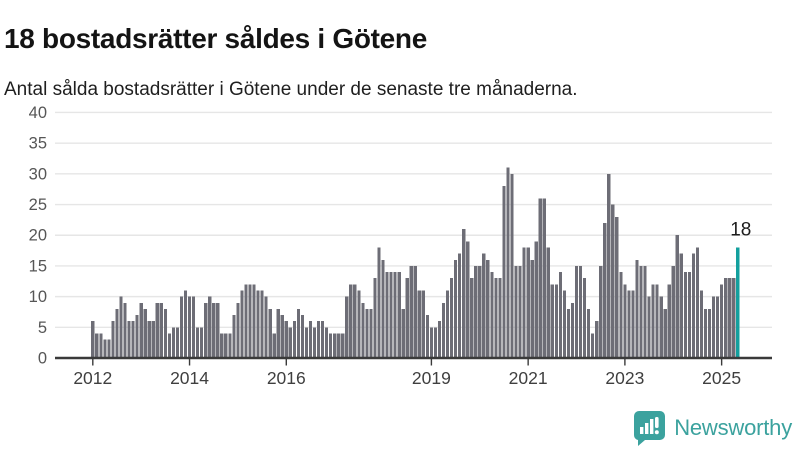 The width and height of the screenshot is (800, 455). What do you see at coordinates (528, 378) in the screenshot?
I see `x-axis-tick-label: 2021` at bounding box center [528, 378].